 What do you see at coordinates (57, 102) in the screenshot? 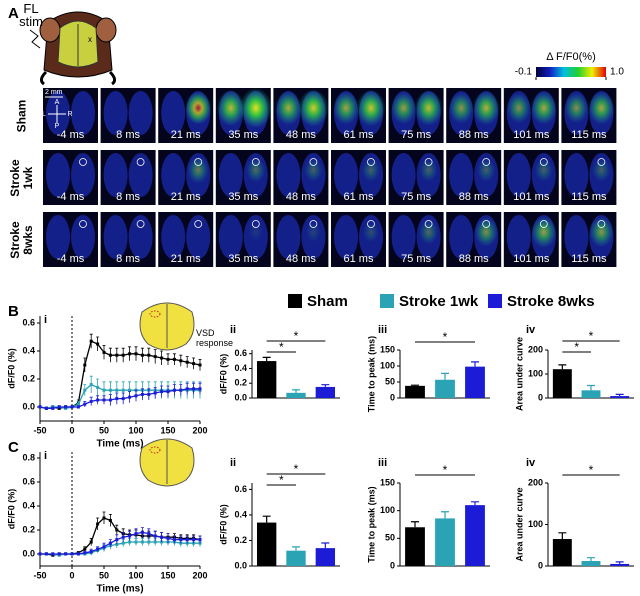
I see `compass-label: A` at bounding box center [57, 102].